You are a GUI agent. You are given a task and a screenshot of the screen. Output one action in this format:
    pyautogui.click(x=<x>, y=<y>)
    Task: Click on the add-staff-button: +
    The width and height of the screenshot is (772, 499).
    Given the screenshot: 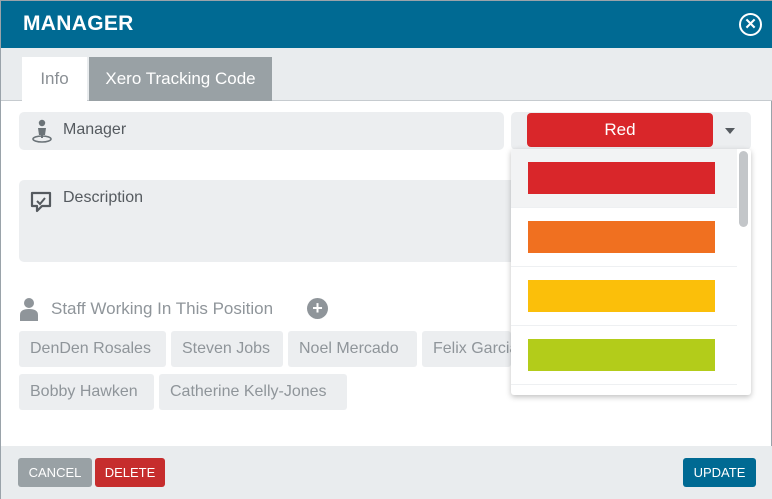 What is the action you would take?
    pyautogui.click(x=317, y=308)
    